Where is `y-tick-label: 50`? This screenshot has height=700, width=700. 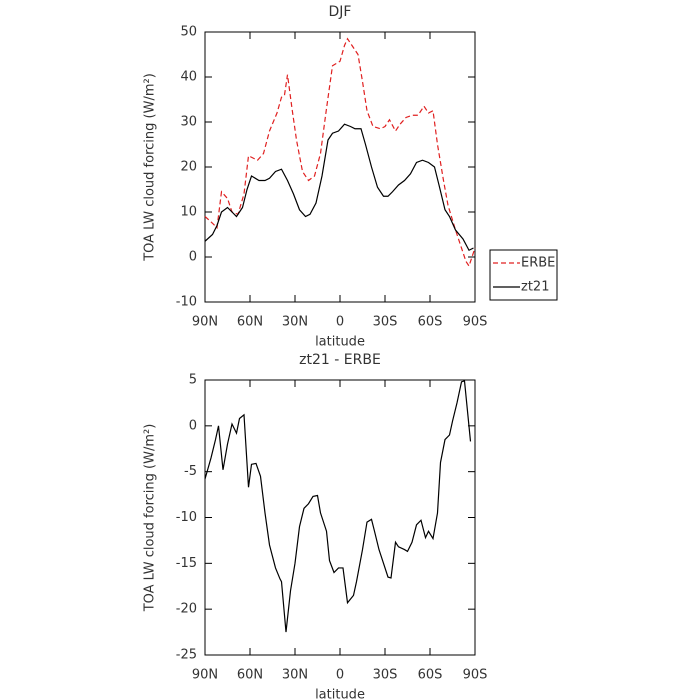
y-tick-label: 50 is located at coordinates (188, 32).